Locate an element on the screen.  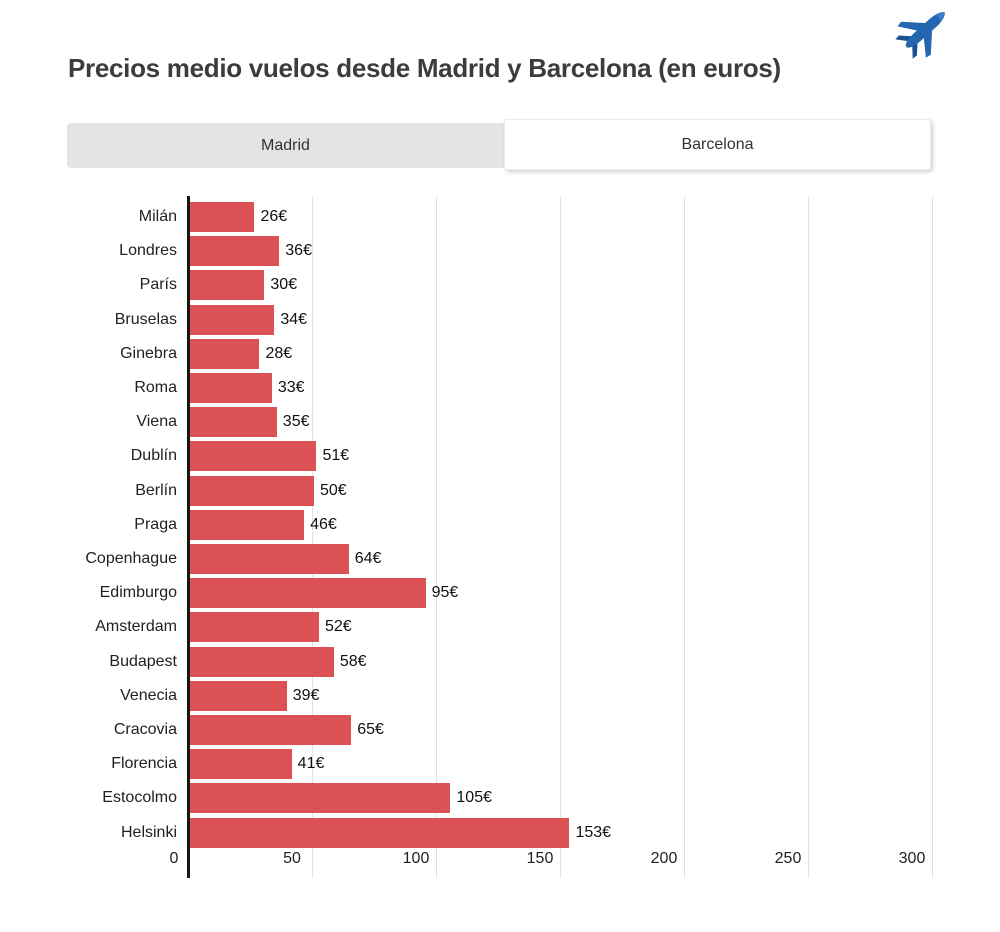
value-label: 41€ is located at coordinates (311, 764).